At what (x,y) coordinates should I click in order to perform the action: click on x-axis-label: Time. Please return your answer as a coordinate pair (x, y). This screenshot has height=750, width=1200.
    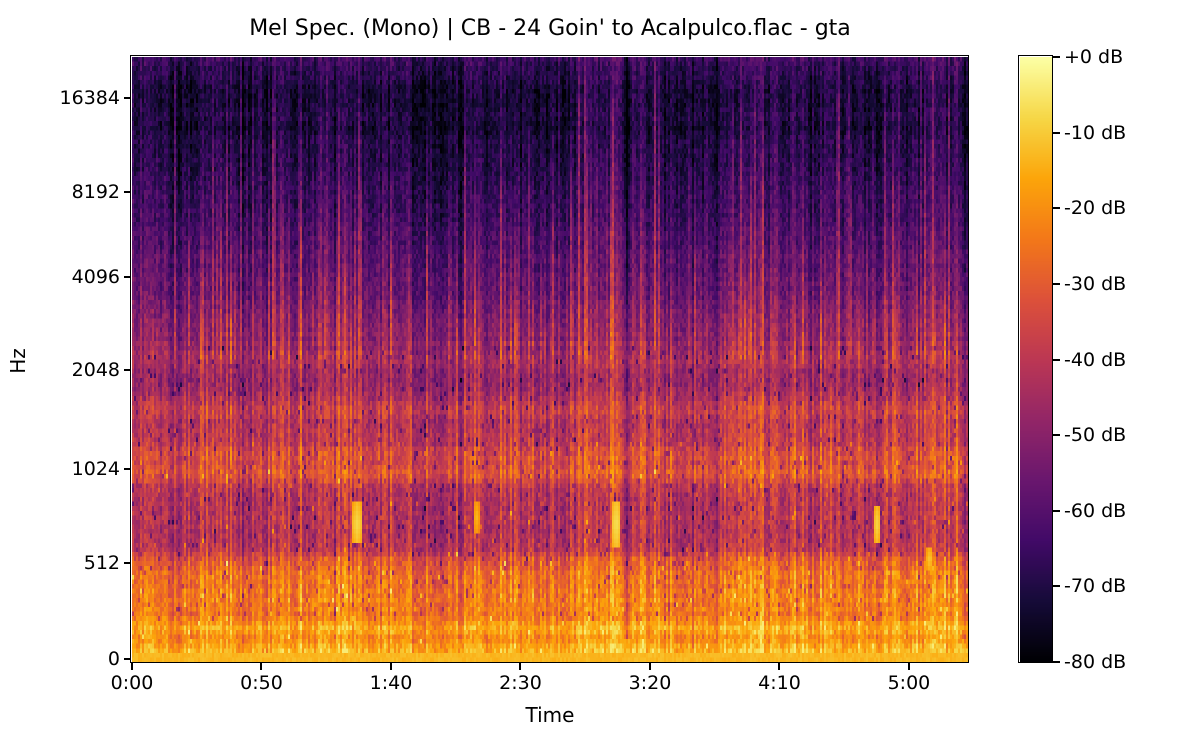
    Looking at the image, I should click on (550, 715).